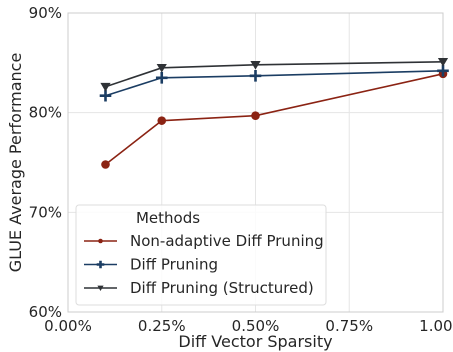 The height and width of the screenshot is (352, 453). I want to click on y-tick-label: 70%, so click(45, 212).